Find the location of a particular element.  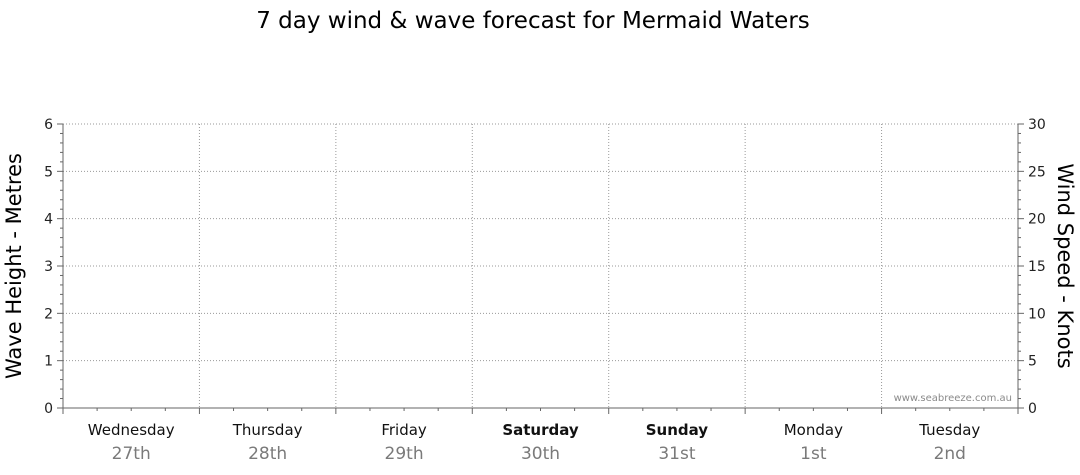

right-axis-title: Wind Speed - Knots is located at coordinates (1065, 265).